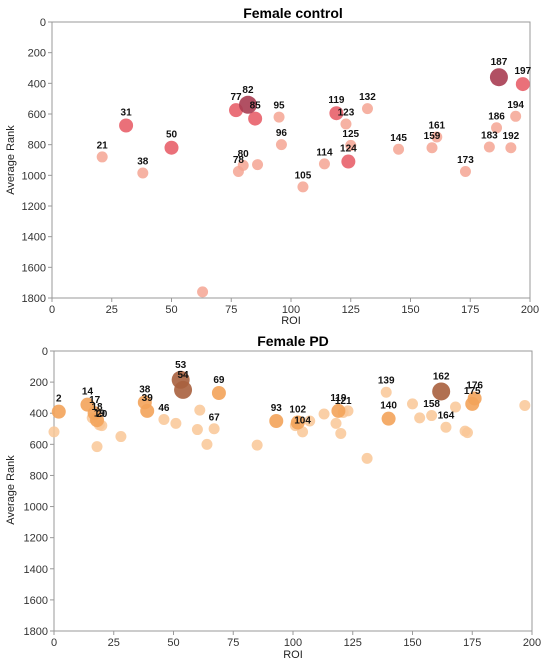  I want to click on point-label: 125, so click(350, 134).